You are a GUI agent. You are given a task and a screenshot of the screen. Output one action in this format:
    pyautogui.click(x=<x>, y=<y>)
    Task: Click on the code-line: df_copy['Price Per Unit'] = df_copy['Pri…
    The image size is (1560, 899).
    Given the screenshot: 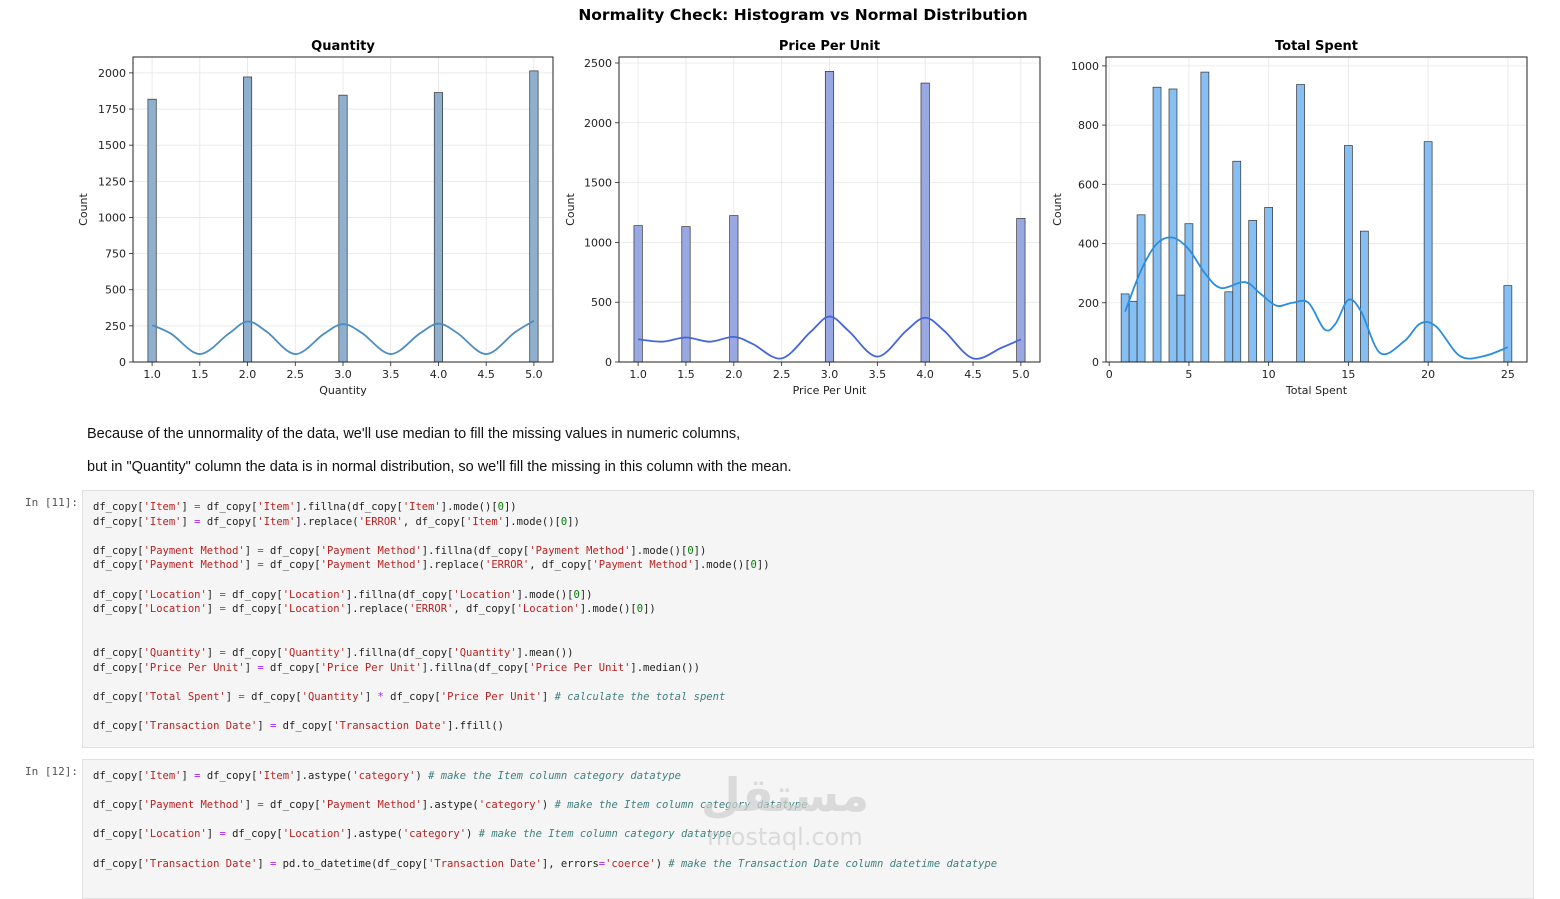 What is the action you would take?
    pyautogui.click(x=396, y=667)
    